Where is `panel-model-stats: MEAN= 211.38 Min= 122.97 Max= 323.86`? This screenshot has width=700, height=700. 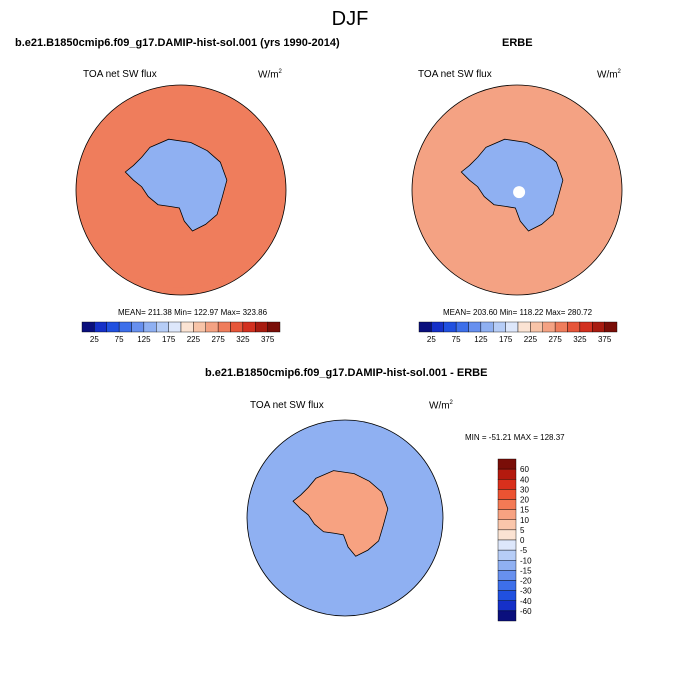 panel-model-stats: MEAN= 211.38 Min= 122.97 Max= 323.86 is located at coordinates (193, 312).